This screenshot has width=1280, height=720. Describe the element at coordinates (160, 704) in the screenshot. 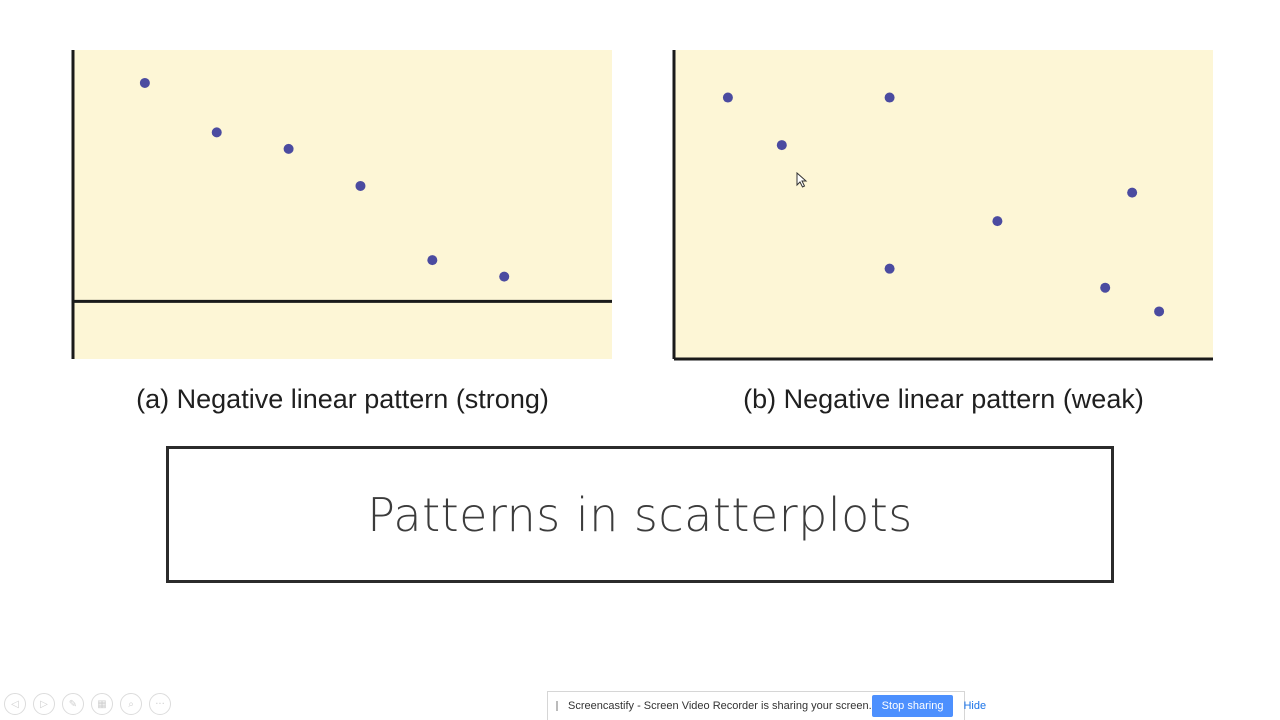

I see `more-icon: ···` at that location.